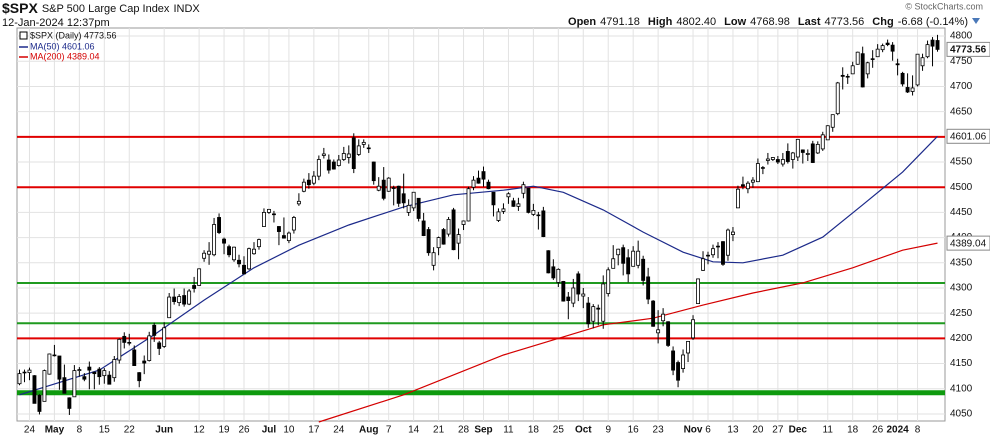 This screenshot has height=443, width=990. Describe the element at coordinates (559, 430) in the screenshot. I see `x-tick-label: 25` at that location.